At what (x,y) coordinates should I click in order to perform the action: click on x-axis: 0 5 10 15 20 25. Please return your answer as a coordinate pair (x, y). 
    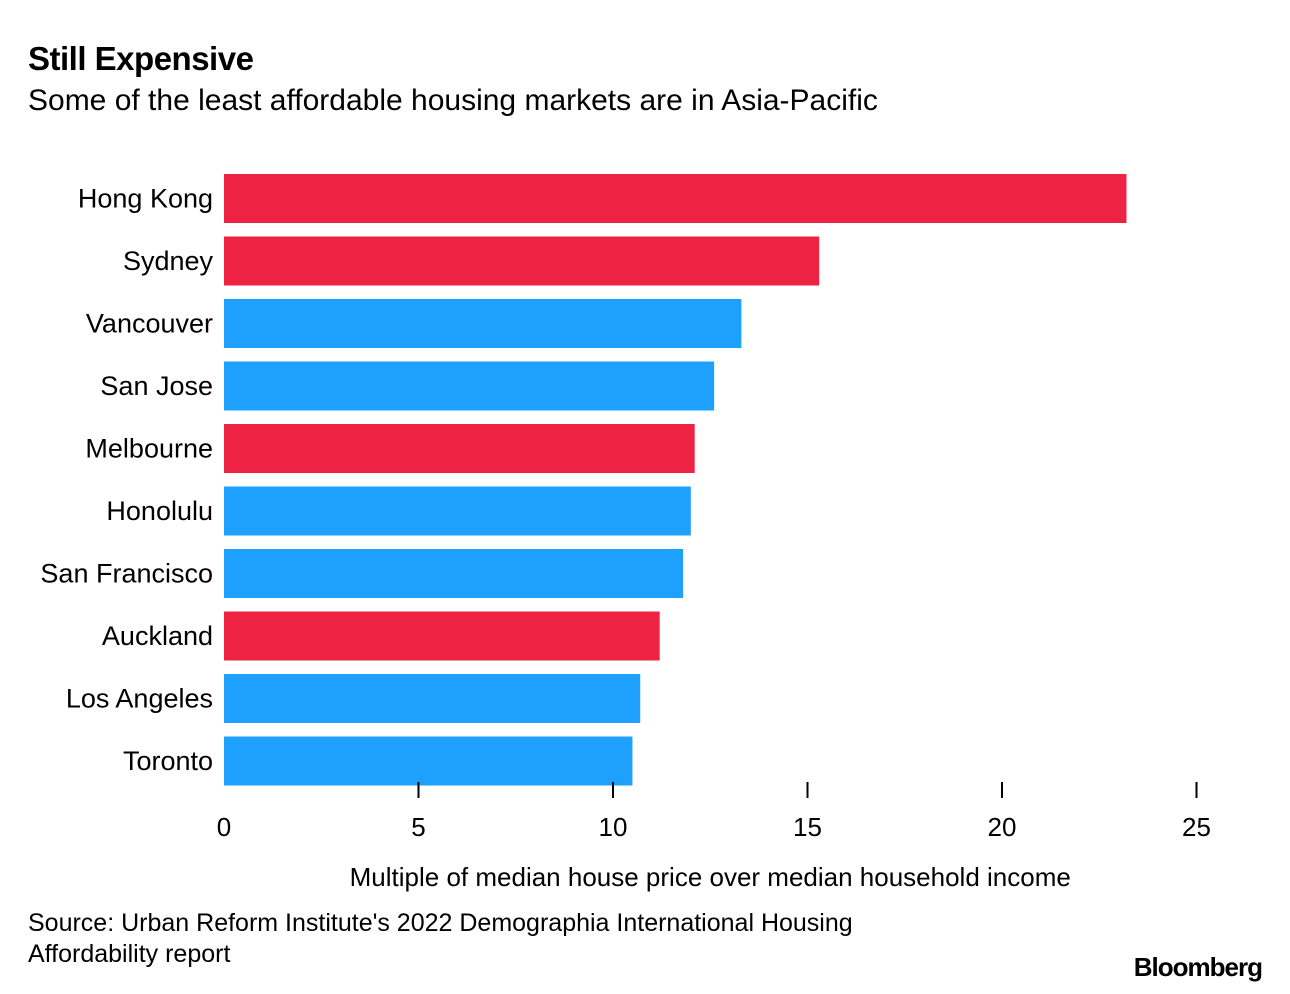
    Looking at the image, I should click on (714, 812).